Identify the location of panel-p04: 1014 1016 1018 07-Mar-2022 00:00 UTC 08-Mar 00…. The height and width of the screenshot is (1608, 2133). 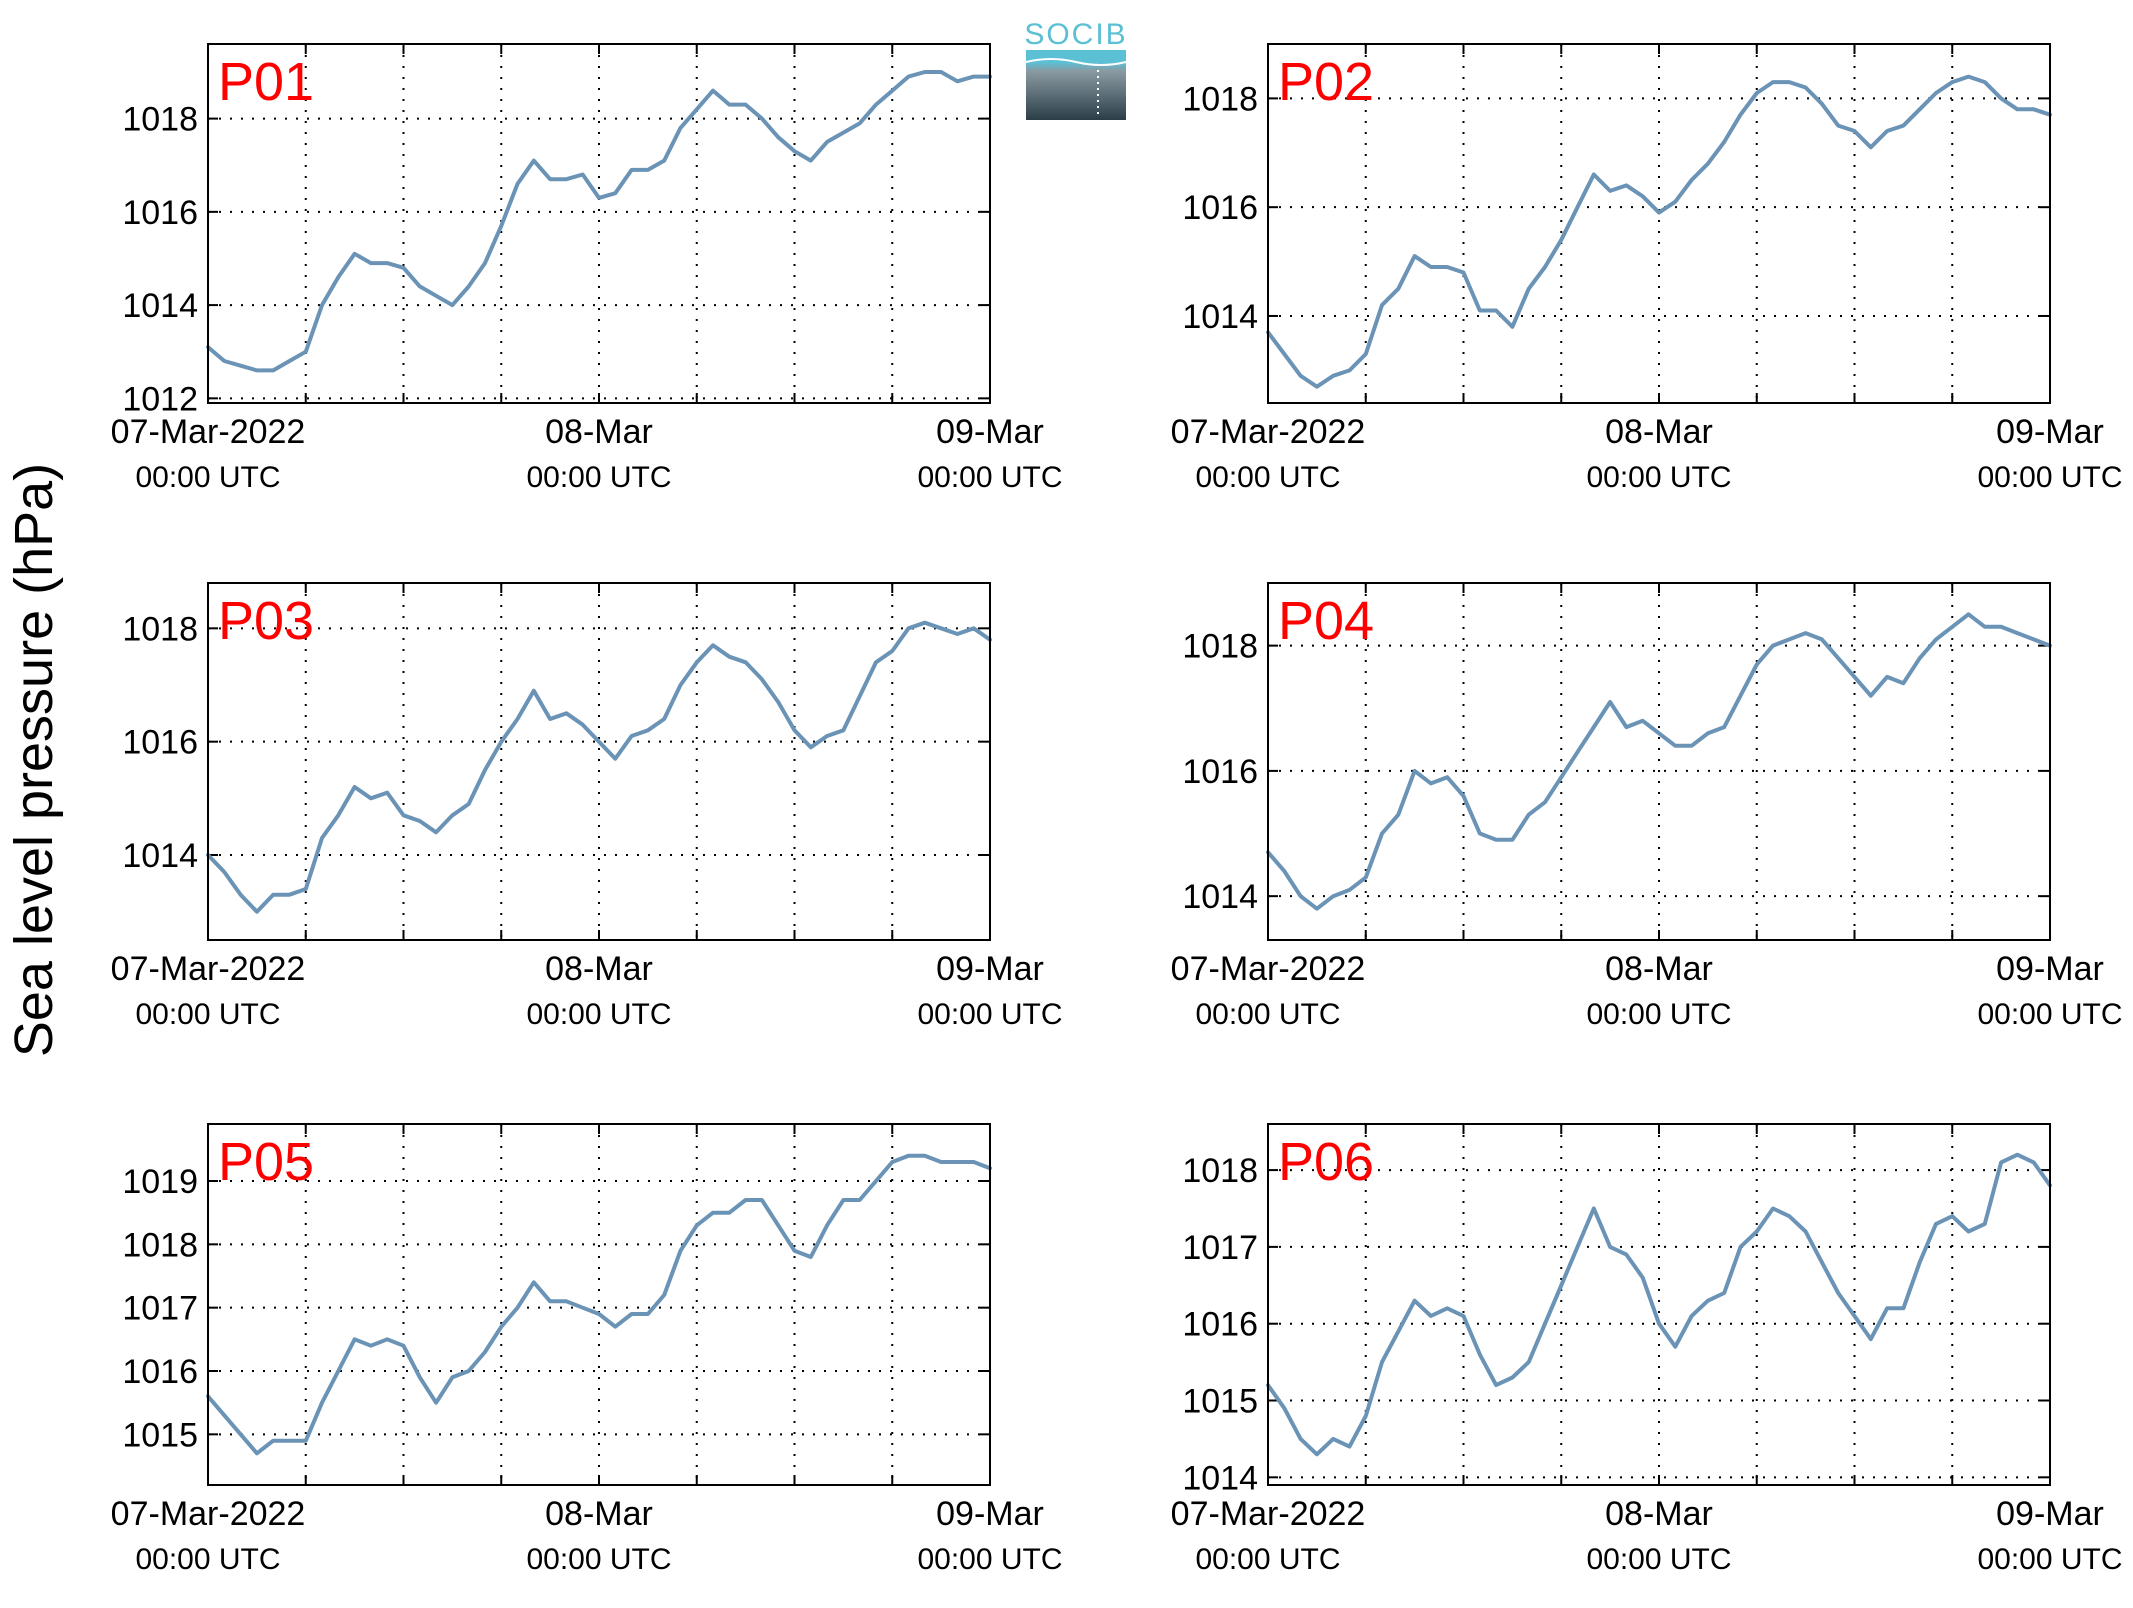
(1647, 806).